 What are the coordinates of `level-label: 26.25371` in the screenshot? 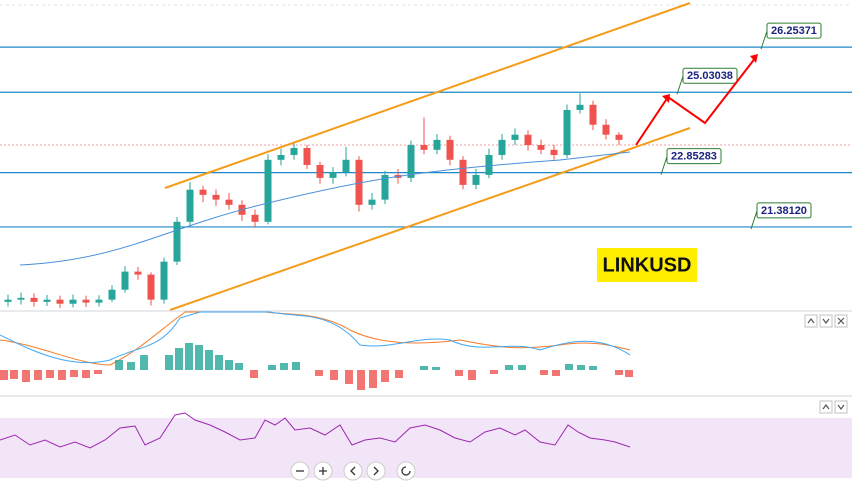 It's located at (794, 31).